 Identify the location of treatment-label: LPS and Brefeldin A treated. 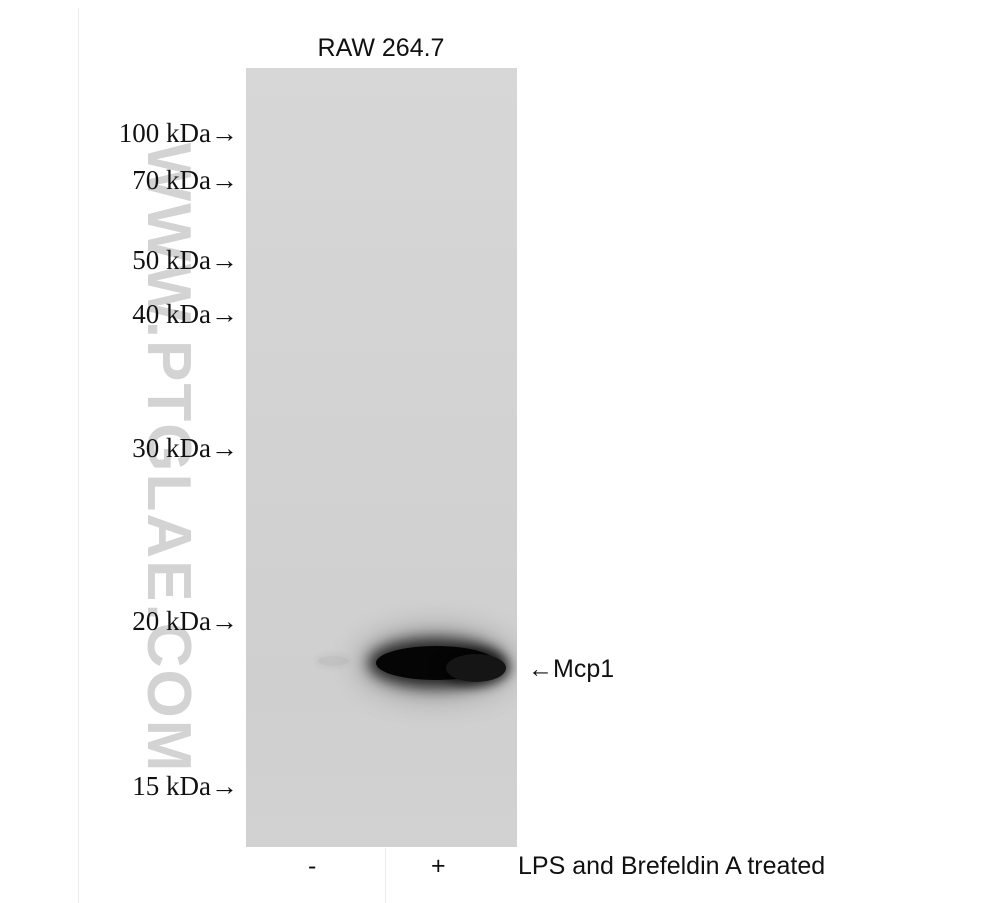
(672, 866).